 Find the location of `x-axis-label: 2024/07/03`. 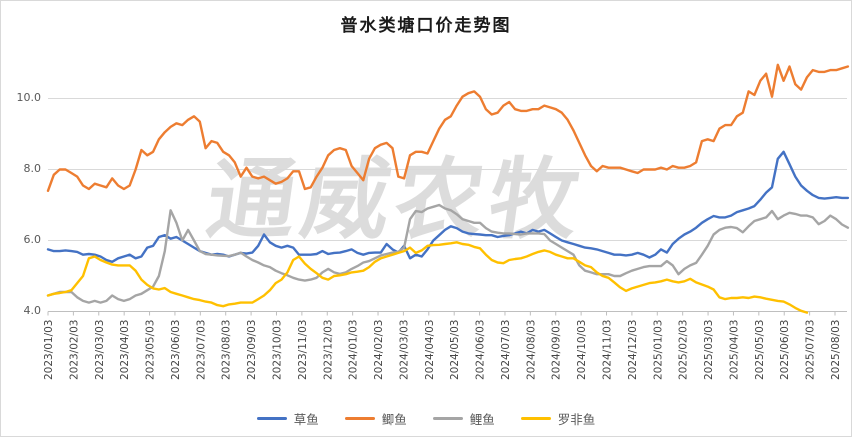

x-axis-label: 2024/07/03 is located at coordinates (506, 350).